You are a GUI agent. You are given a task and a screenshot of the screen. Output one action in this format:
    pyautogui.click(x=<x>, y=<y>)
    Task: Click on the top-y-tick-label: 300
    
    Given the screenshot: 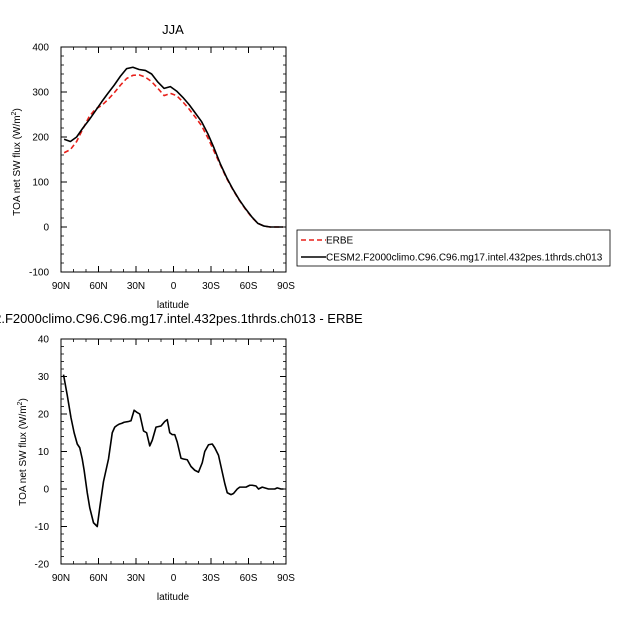 What is the action you would take?
    pyautogui.click(x=40, y=93)
    